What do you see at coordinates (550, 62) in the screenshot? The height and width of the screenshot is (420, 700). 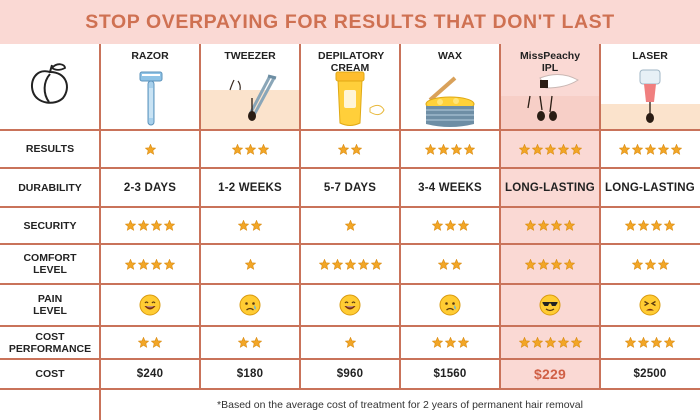 I see `column-name: MissPeachy IPL` at bounding box center [550, 62].